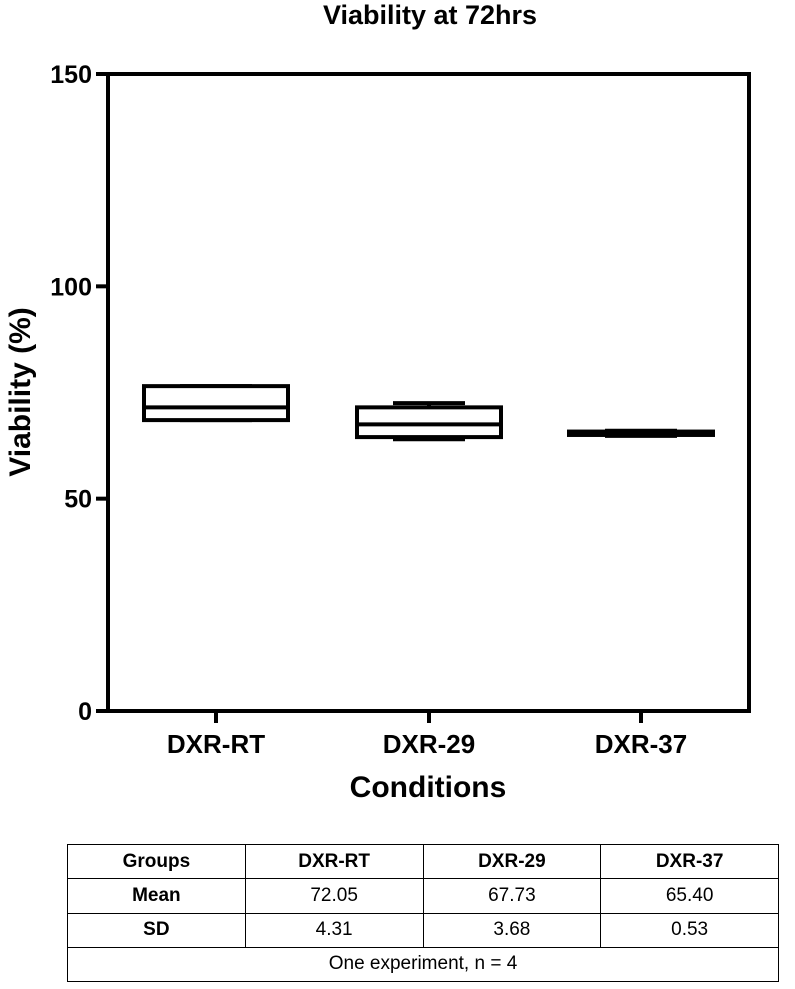 The height and width of the screenshot is (989, 795). What do you see at coordinates (156, 930) in the screenshot?
I see `table-row-label: SD` at bounding box center [156, 930].